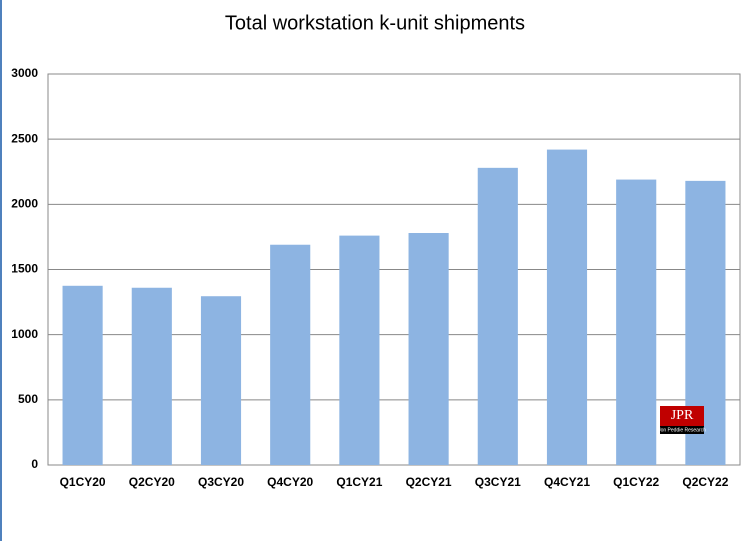 This screenshot has width=750, height=541. What do you see at coordinates (682, 415) in the screenshot?
I see `logo-text: JPR` at bounding box center [682, 415].